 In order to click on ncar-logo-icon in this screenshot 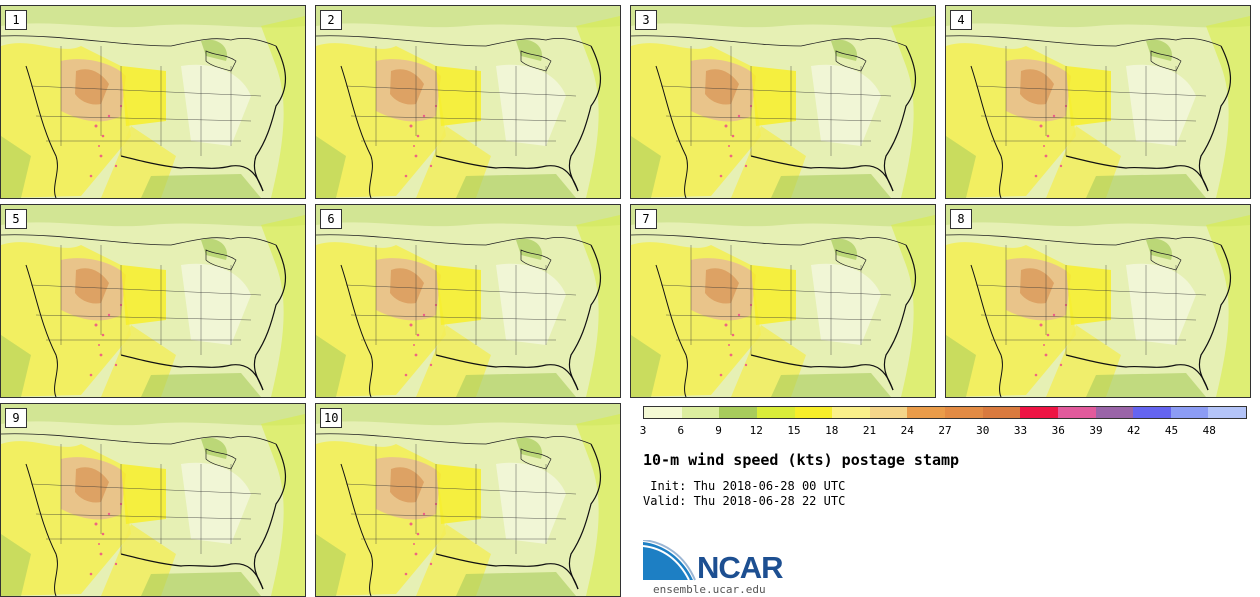, I will do `click(669, 560)`.